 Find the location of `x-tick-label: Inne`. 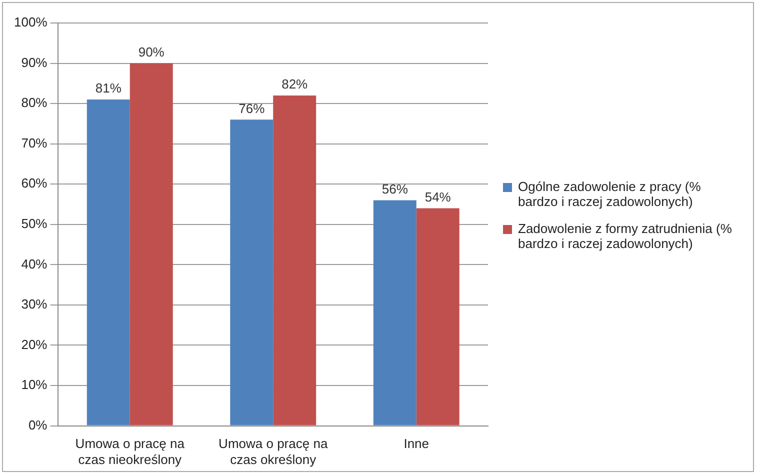

x-tick-label: Inne is located at coordinates (417, 444).